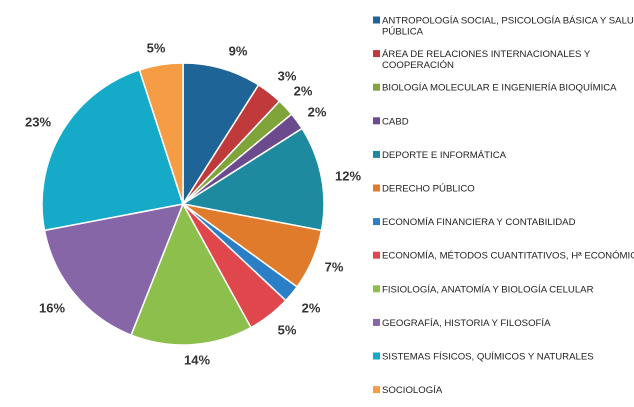  Describe the element at coordinates (466, 323) in the screenshot. I see `legend-label-10: GEOGRAFÍA, HISTORIA Y FILOSOFÍA` at that location.